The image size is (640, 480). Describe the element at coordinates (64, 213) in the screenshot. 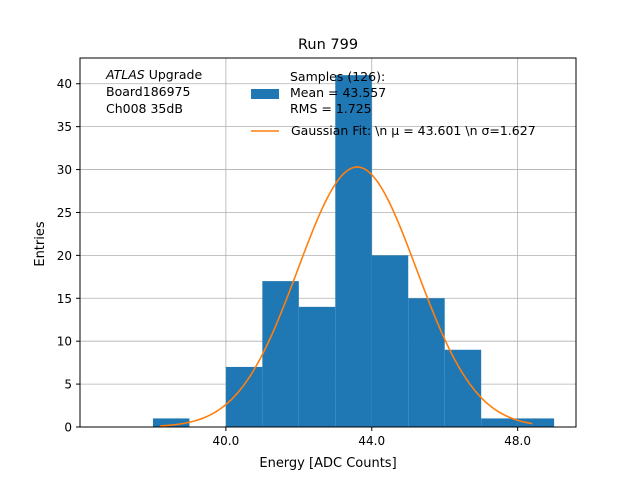

I see `y-tick-label: 25` at that location.